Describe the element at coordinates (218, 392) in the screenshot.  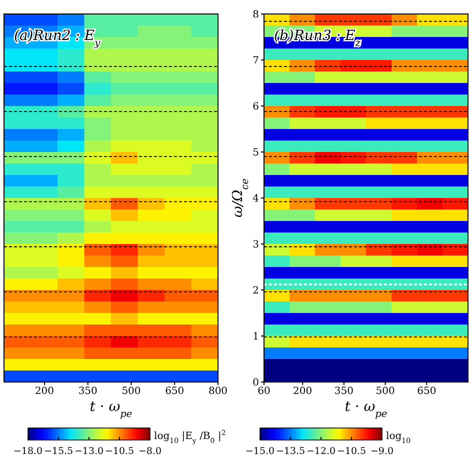
I see `x-tick-label: 800` at that location.